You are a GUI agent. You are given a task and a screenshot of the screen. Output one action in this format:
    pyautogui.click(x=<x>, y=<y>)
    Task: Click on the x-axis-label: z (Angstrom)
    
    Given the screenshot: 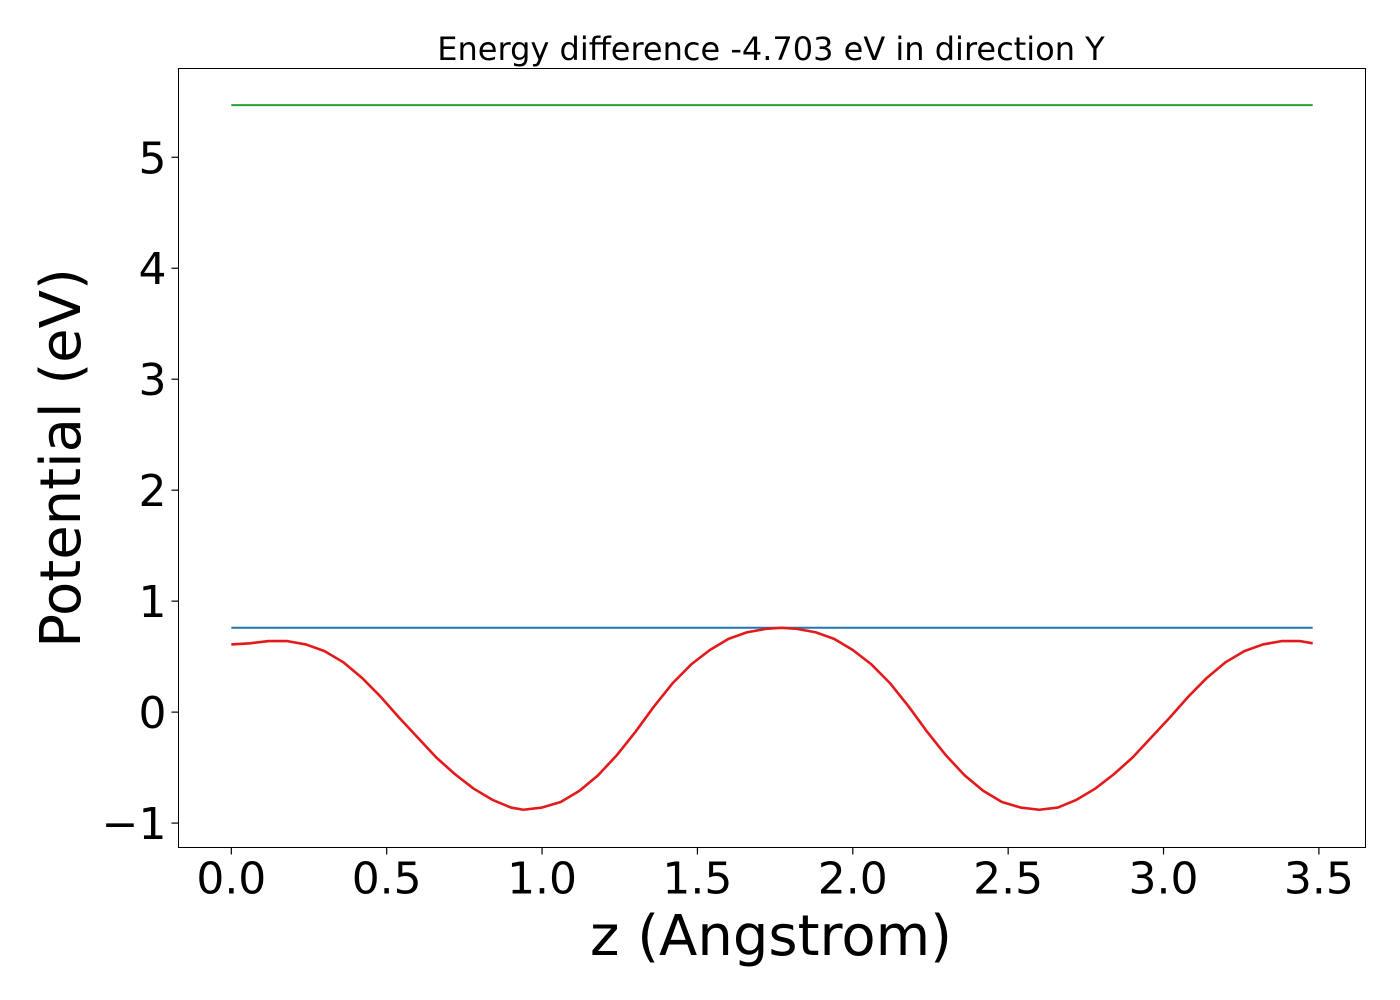 What is the action you would take?
    pyautogui.click(x=771, y=936)
    